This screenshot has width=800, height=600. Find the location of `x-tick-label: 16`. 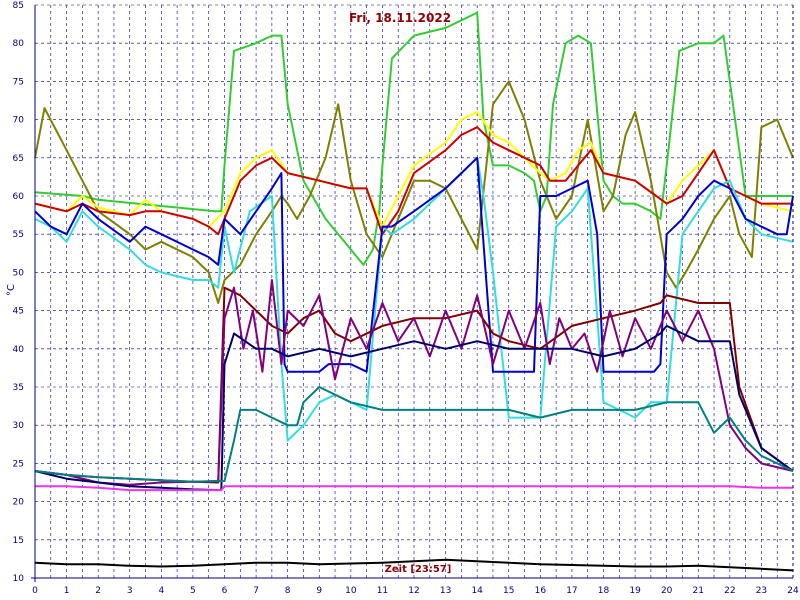

x-tick-label: 16 is located at coordinates (541, 591).